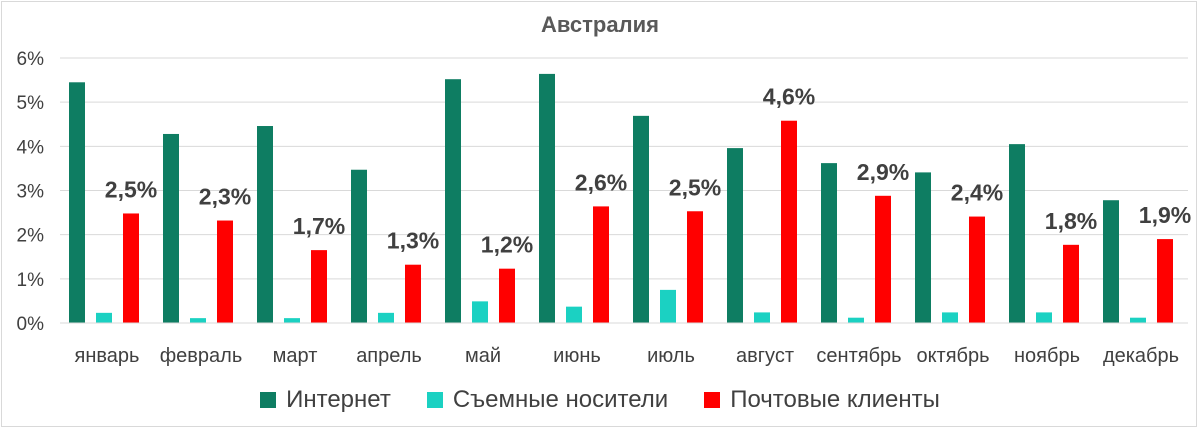  Describe the element at coordinates (31, 192) in the screenshot. I see `y-tick-label: 3%` at that location.